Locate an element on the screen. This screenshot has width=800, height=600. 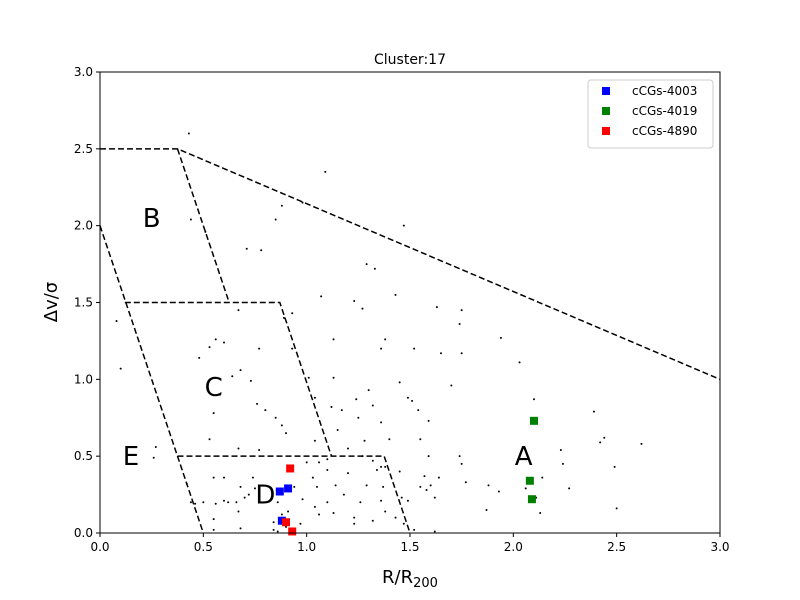
x-tick-label: 0.0 is located at coordinates (99, 547).